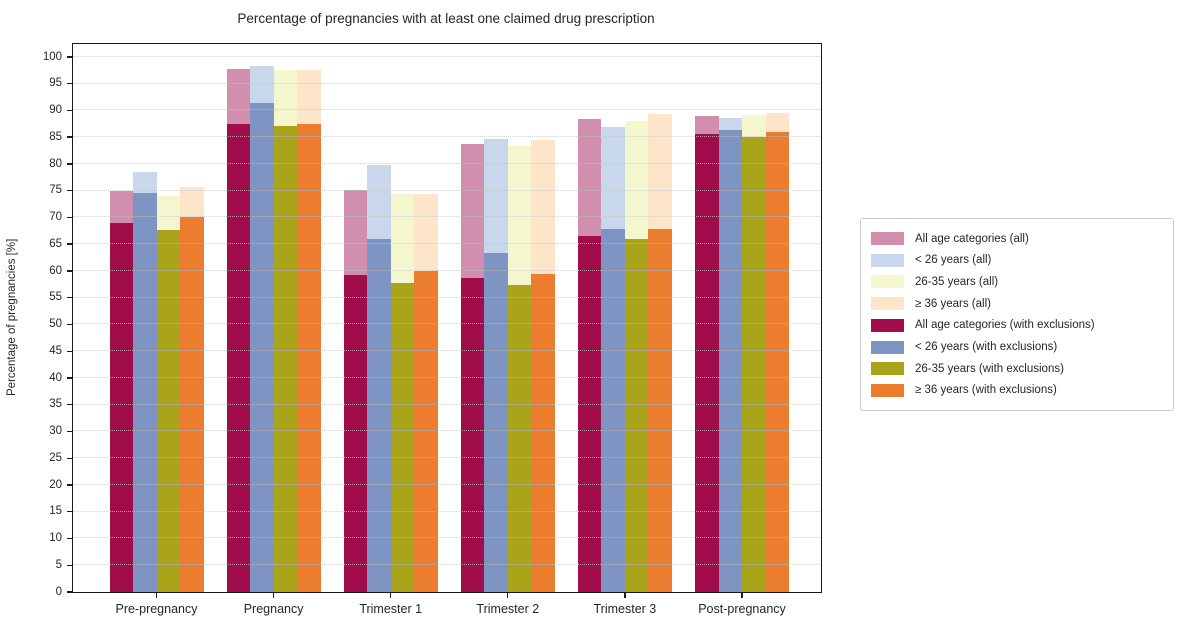  What do you see at coordinates (55, 511) in the screenshot?
I see `y-tick-label: 15` at bounding box center [55, 511].